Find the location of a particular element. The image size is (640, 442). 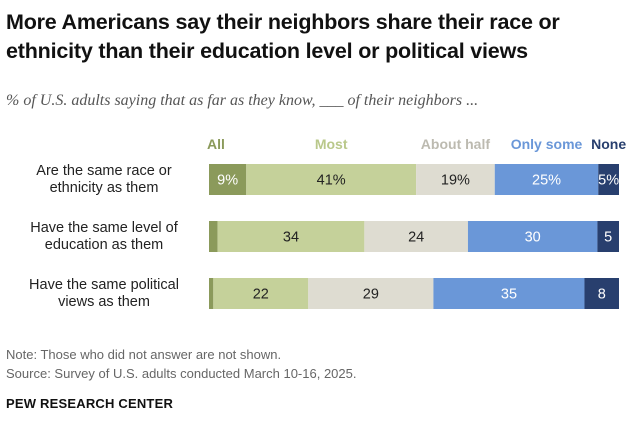

data-label: 8 is located at coordinates (602, 295).